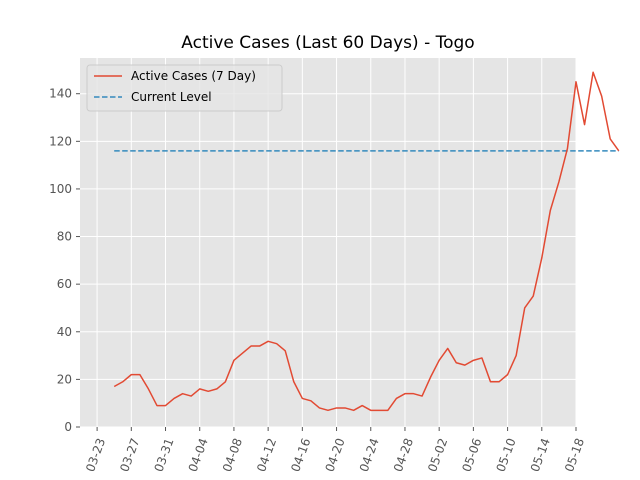 This screenshot has width=640, height=480. What do you see at coordinates (232, 455) in the screenshot?
I see `x-tick-label: 04-08` at bounding box center [232, 455].